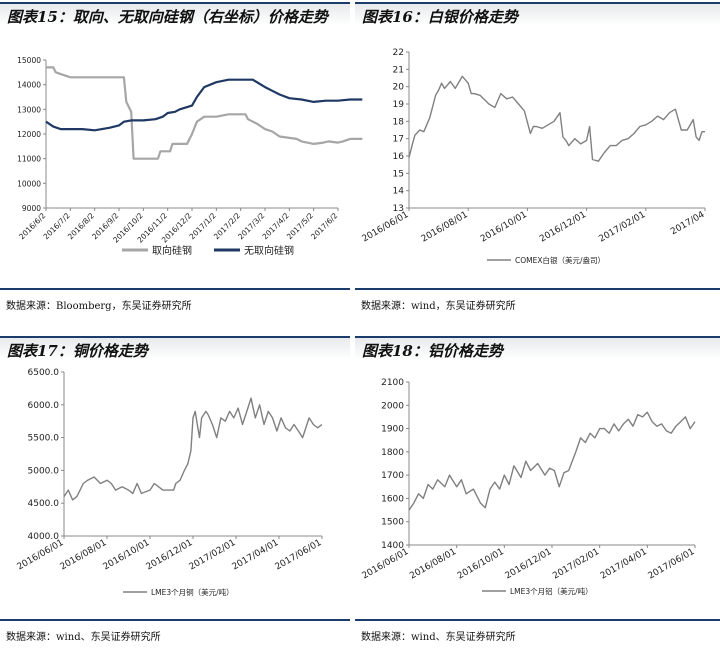 Image resolution: width=720 pixels, height=653 pixels. I want to click on chart-18-source-rule, so click(537, 620).